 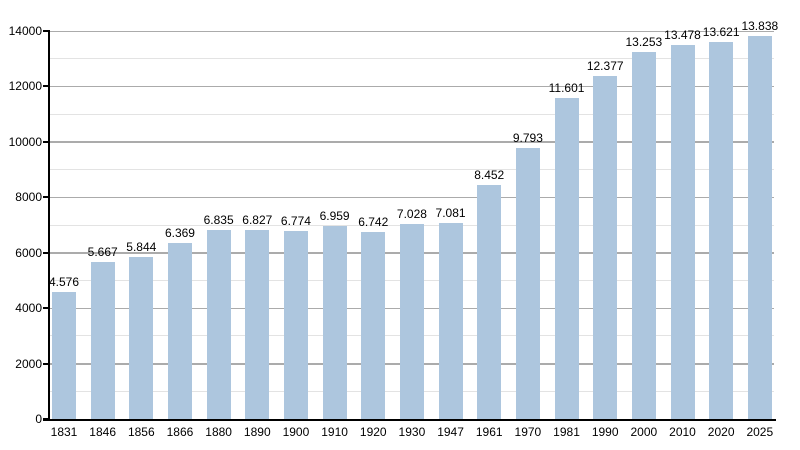 I want to click on bar-group-1961: 8.452 1961, so click(x=489, y=235).